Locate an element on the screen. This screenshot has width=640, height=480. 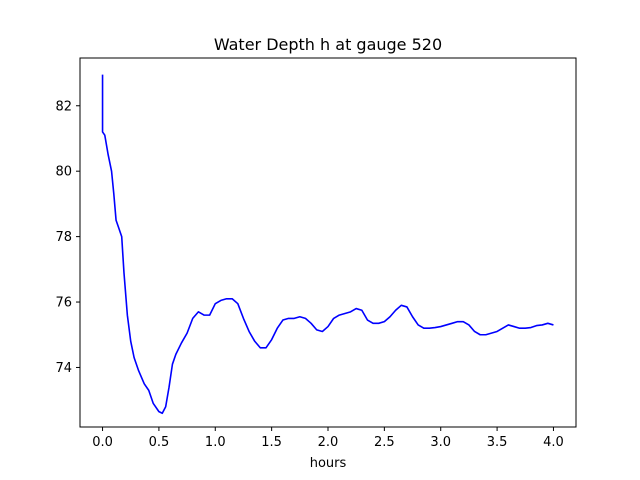
y-tick-label: 76 is located at coordinates (63, 303).